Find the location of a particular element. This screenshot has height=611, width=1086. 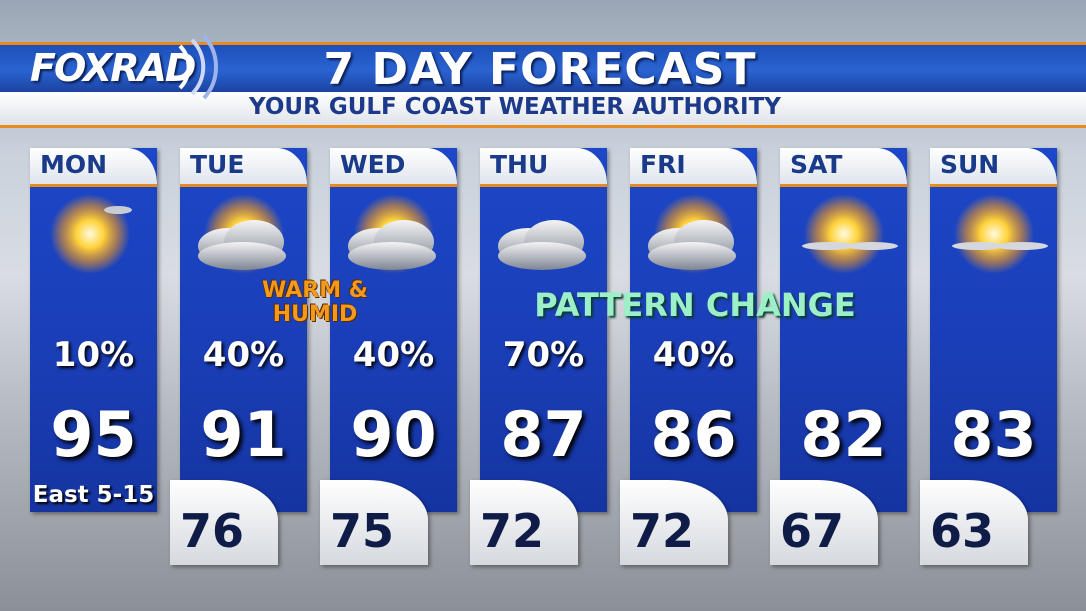

day-column: 83 is located at coordinates (993, 330).